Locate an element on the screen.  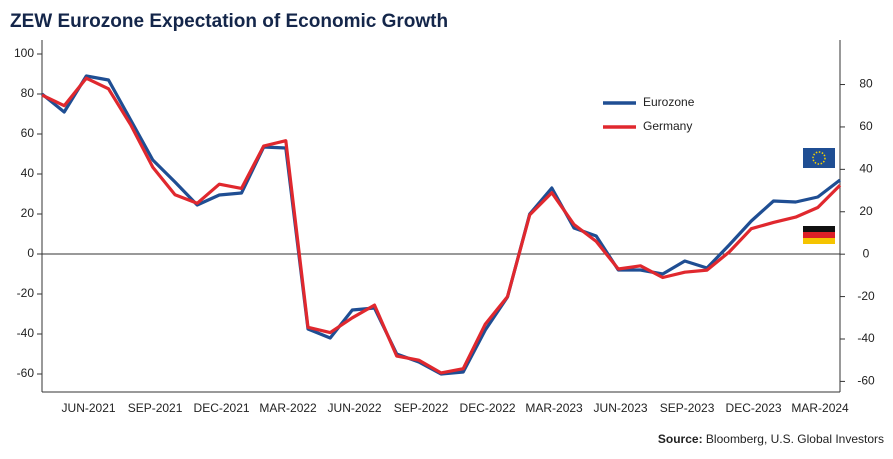
x-tick-label: SEP-2023 is located at coordinates (687, 408).